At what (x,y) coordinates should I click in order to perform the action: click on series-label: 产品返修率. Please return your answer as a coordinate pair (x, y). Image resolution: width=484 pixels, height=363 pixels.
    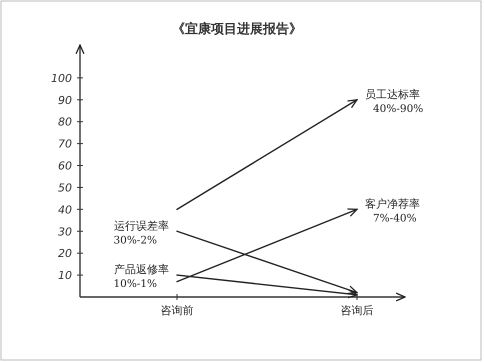
    Looking at the image, I should click on (141, 269).